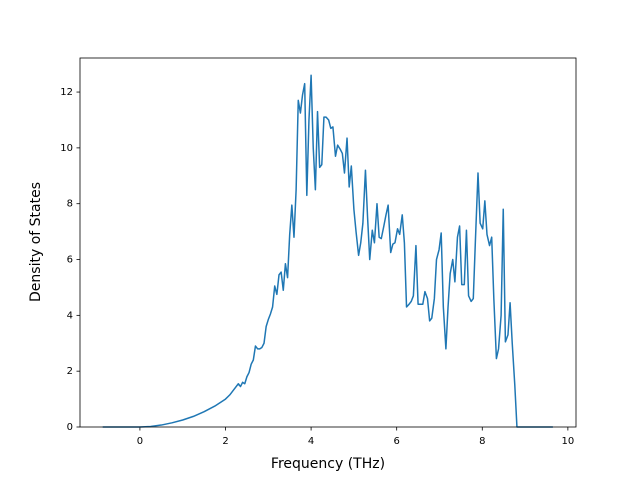  Describe the element at coordinates (70, 204) in the screenshot. I see `y-tick-label: 8` at that location.